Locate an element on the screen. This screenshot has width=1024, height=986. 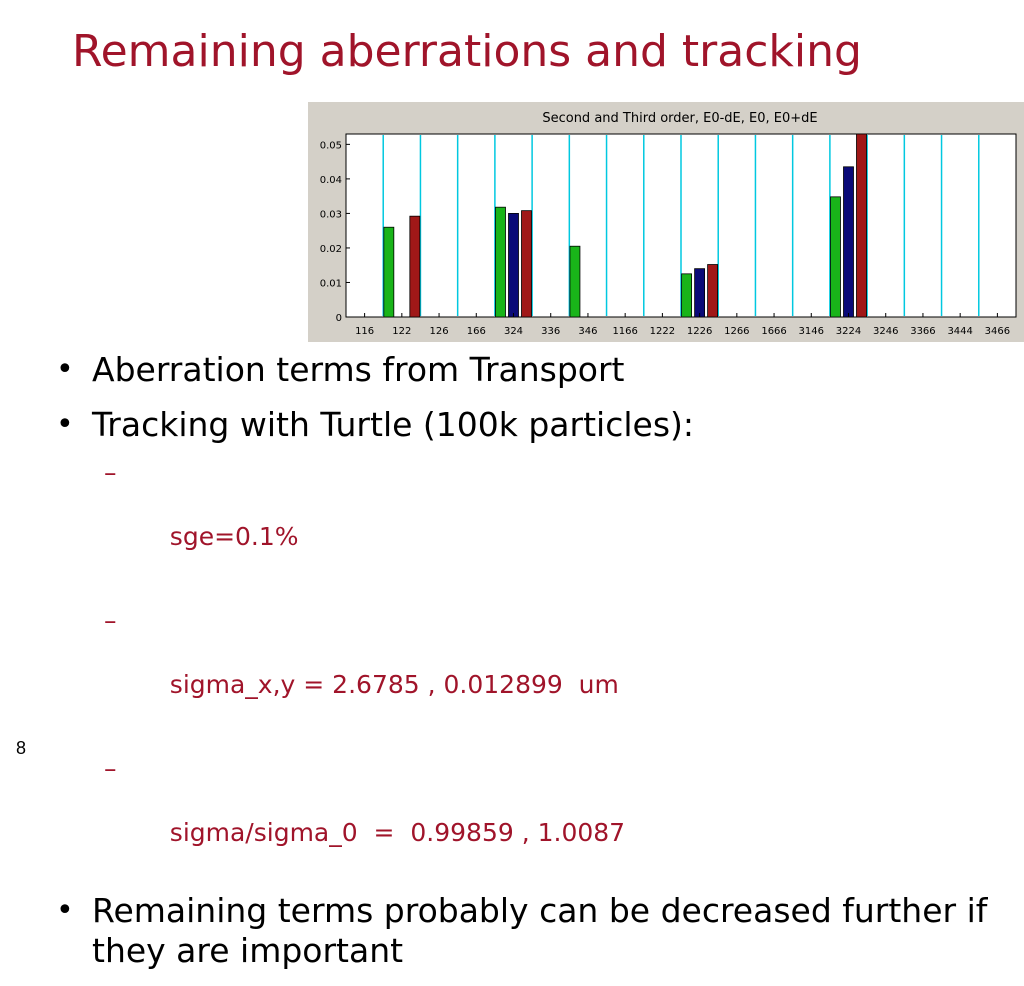
subbullet-sigma-xy: – sigma_x,y = 2.6785 , 0.012899 um is located at coordinates (527, 669).